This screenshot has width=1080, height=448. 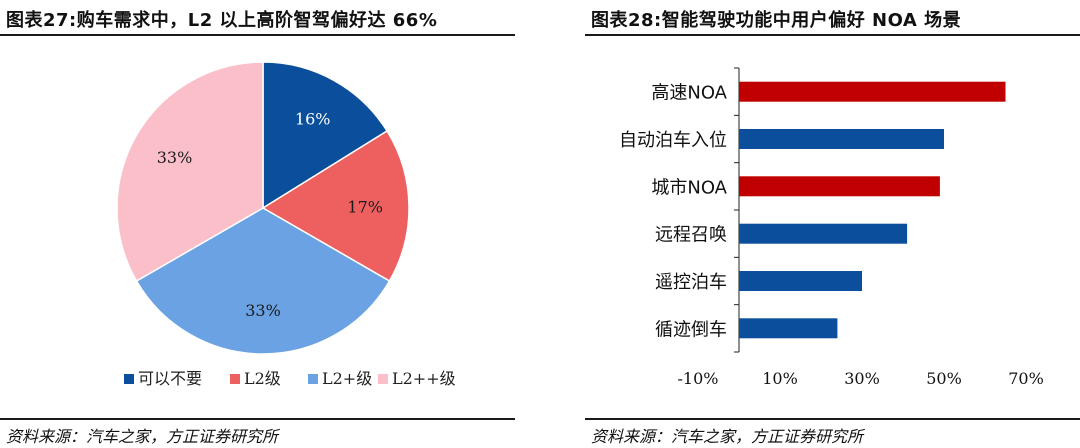 What do you see at coordinates (262, 378) in the screenshot?
I see `legend-item-label: L2级` at bounding box center [262, 378].